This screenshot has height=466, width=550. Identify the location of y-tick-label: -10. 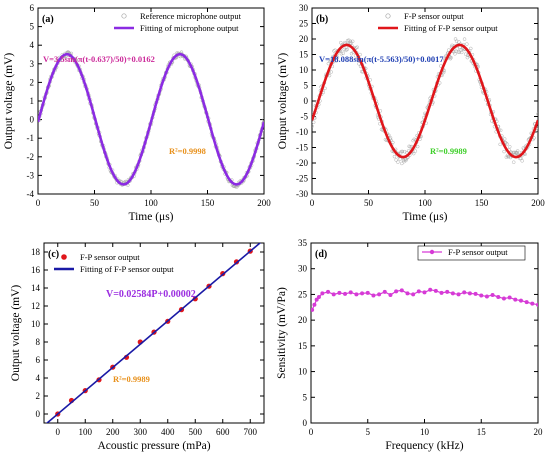
(302, 132).